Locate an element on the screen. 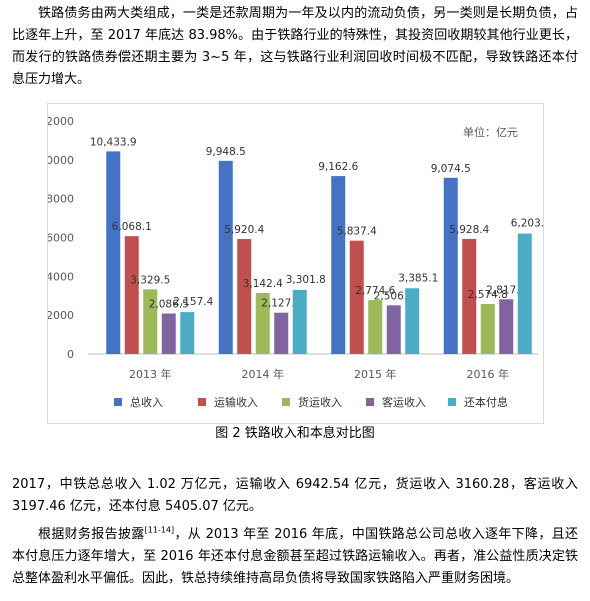  citation-ref: [11-14] is located at coordinates (159, 530).